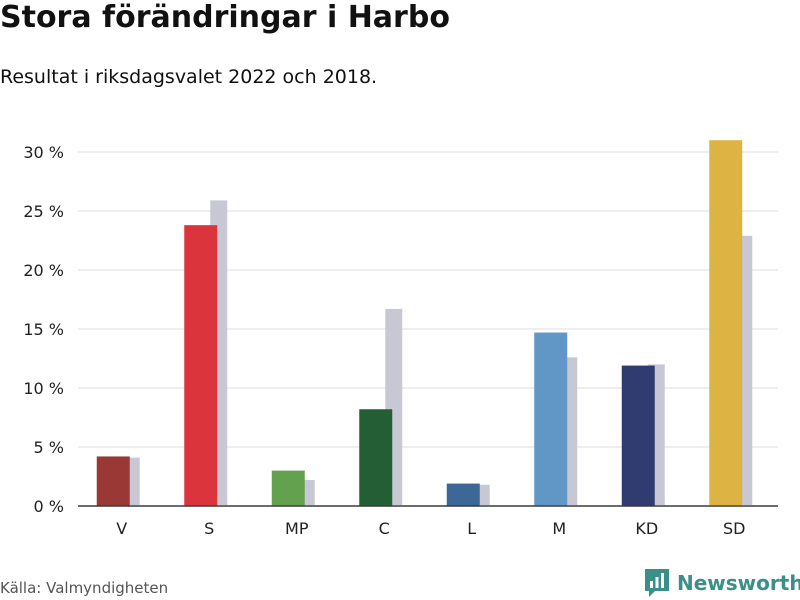 The height and width of the screenshot is (600, 800). Describe the element at coordinates (225, 17) in the screenshot. I see `chart-title: Stora förändringar i Harbo` at that location.